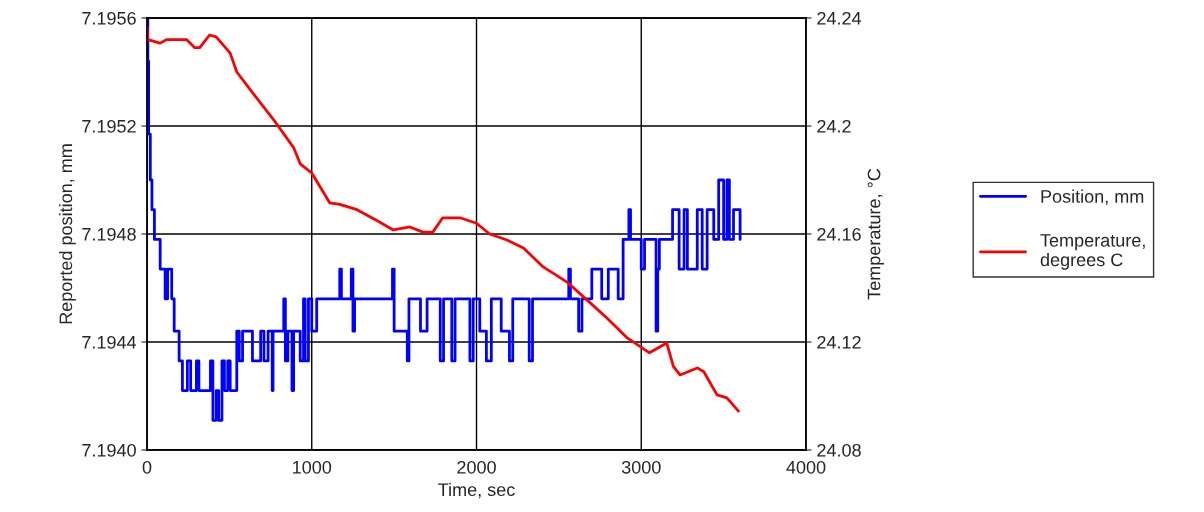 Image resolution: width=1204 pixels, height=512 pixels. I want to click on x-tick-label: 4000, so click(806, 467).